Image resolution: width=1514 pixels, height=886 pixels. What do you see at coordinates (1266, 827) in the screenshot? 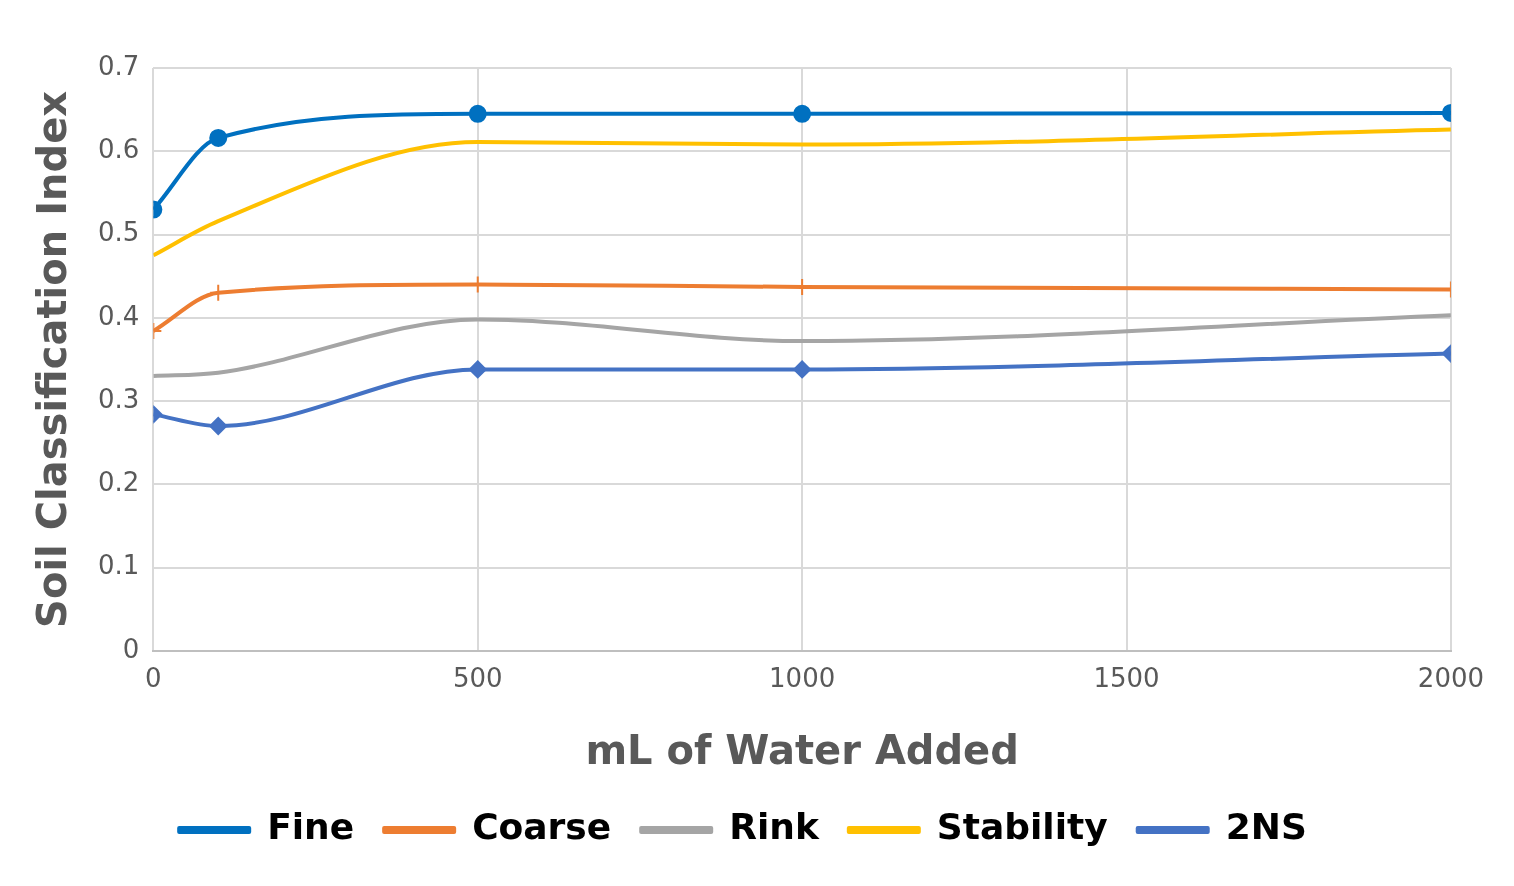
I see `legend-label: 2NS` at bounding box center [1266, 827].